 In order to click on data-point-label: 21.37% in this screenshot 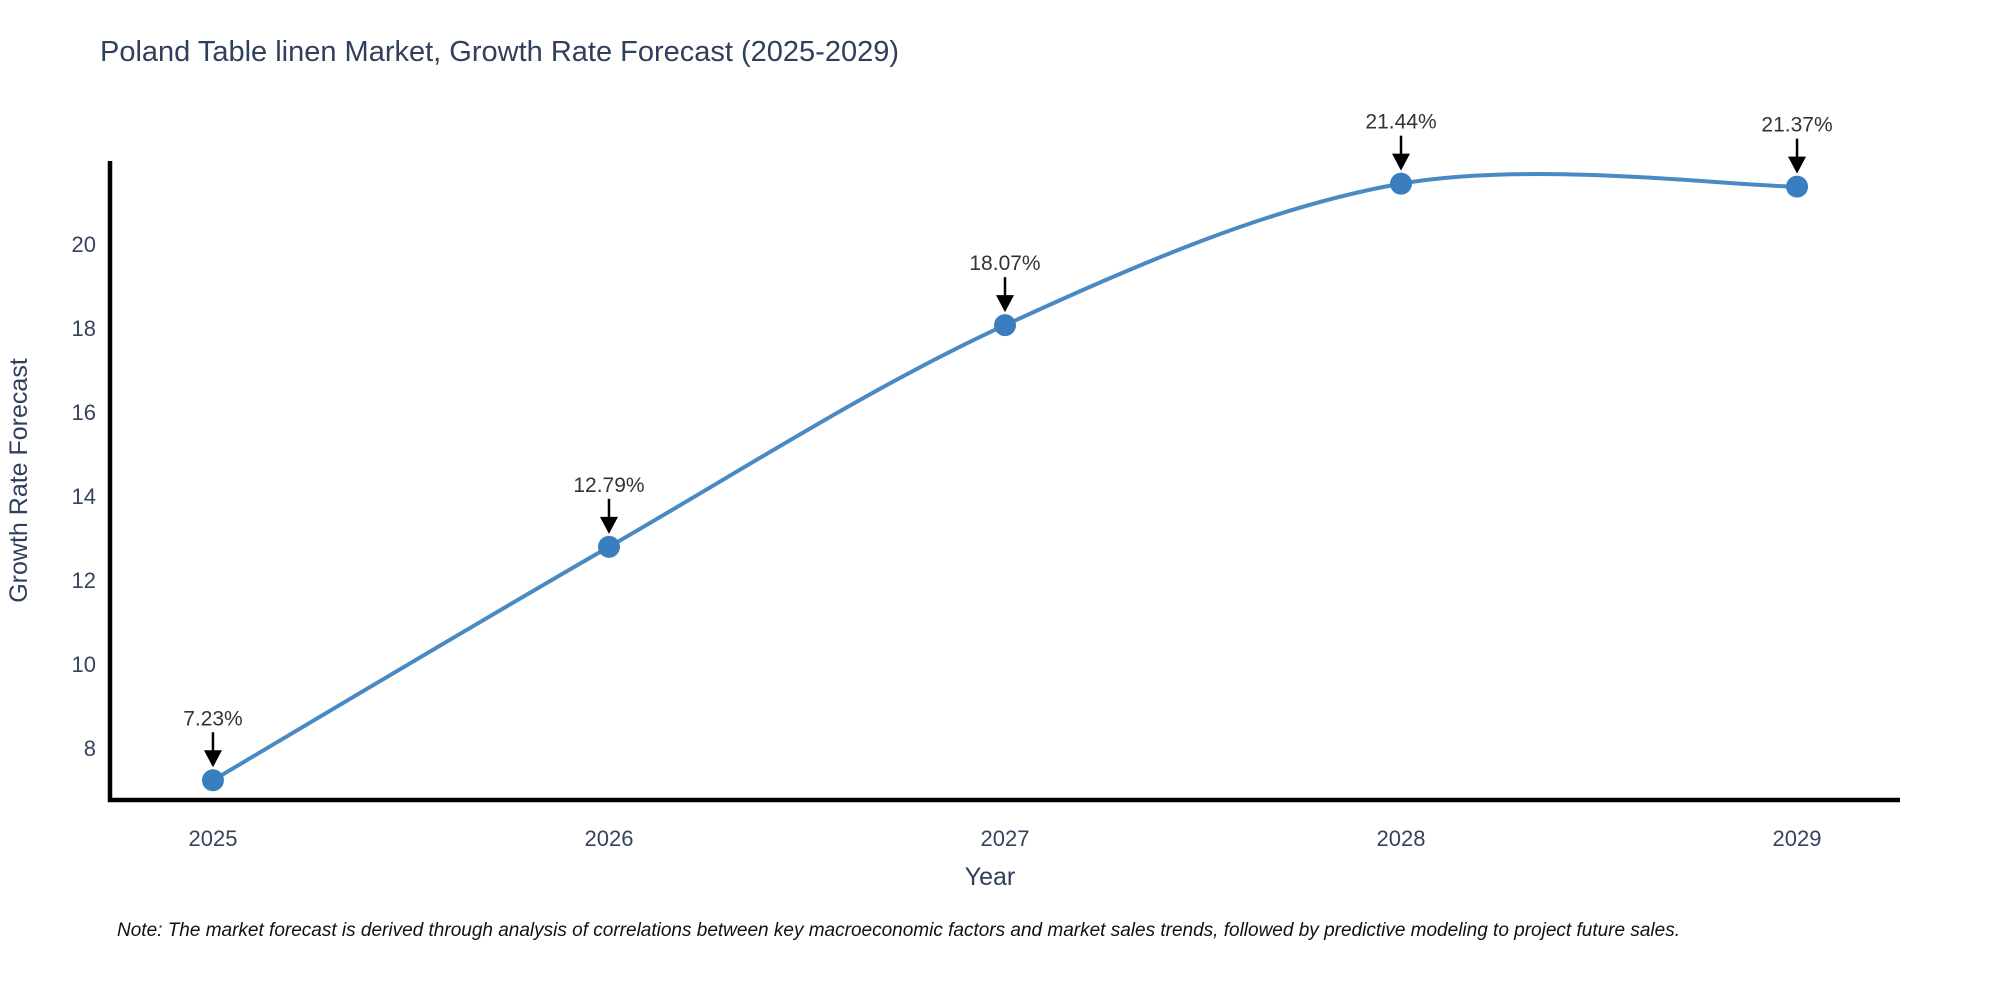, I will do `click(1796, 125)`.